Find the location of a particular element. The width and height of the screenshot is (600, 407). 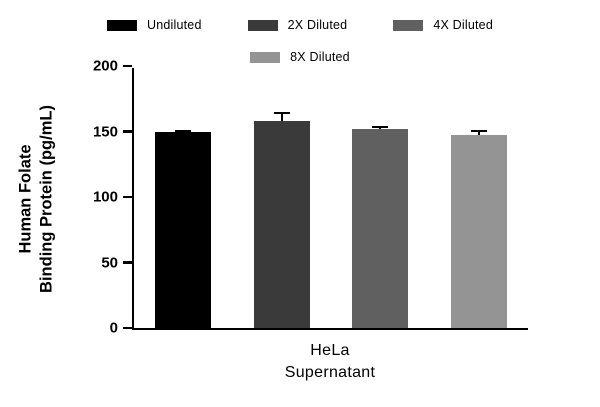

x-axis-group-label-line1: HeLa is located at coordinates (330, 350).